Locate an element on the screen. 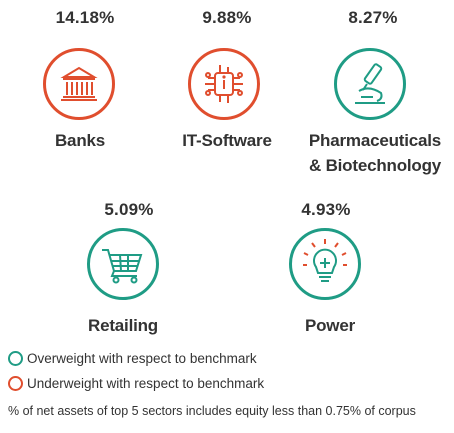 This screenshot has width=454, height=433. legend-overweight-text: Overweight with respect to benchmark is located at coordinates (142, 358).